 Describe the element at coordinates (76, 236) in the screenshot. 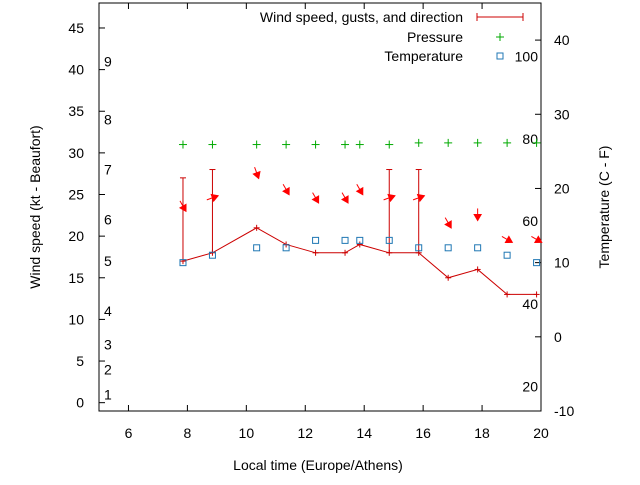

I see `y-tick-label: 20` at that location.